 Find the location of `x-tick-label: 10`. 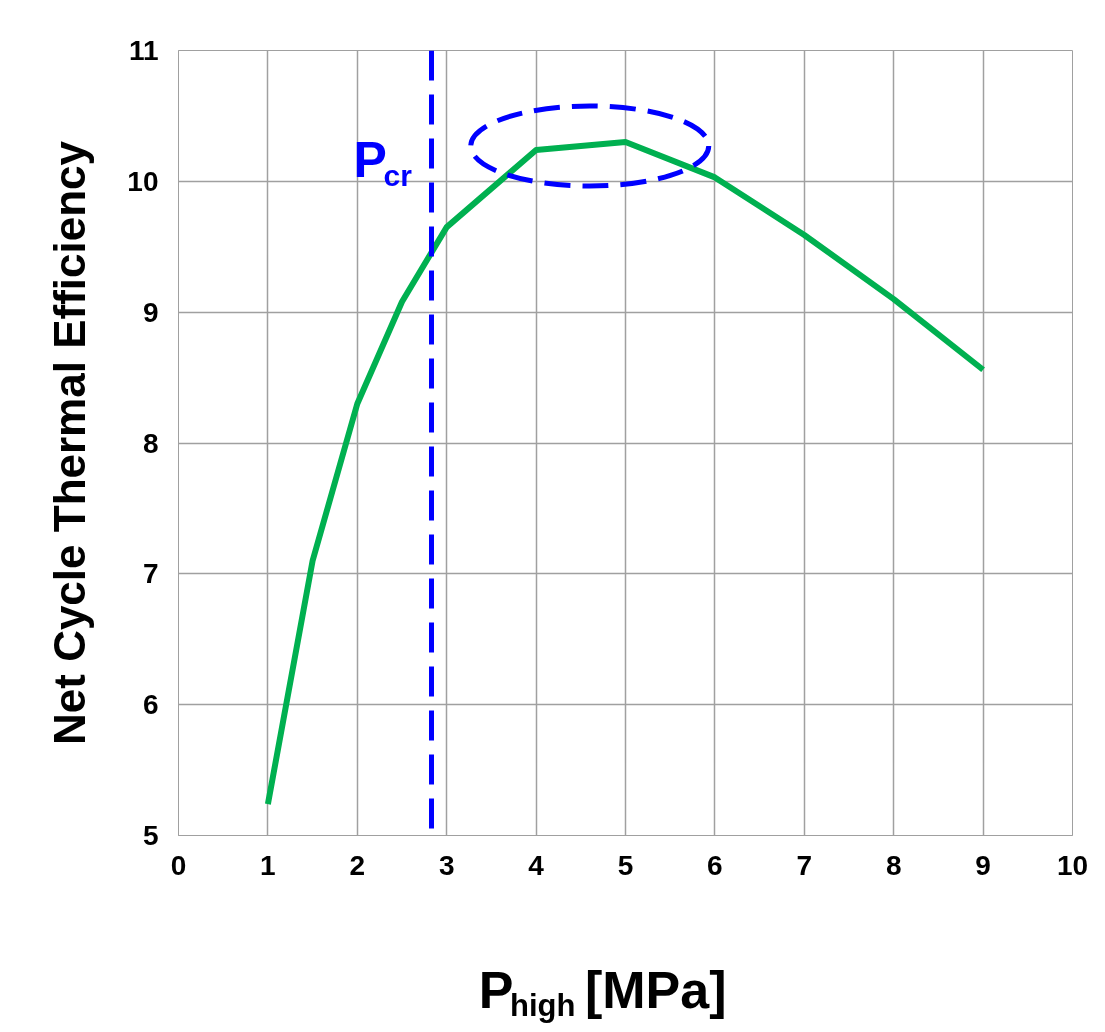

x-tick-label: 10 is located at coordinates (1072, 865).